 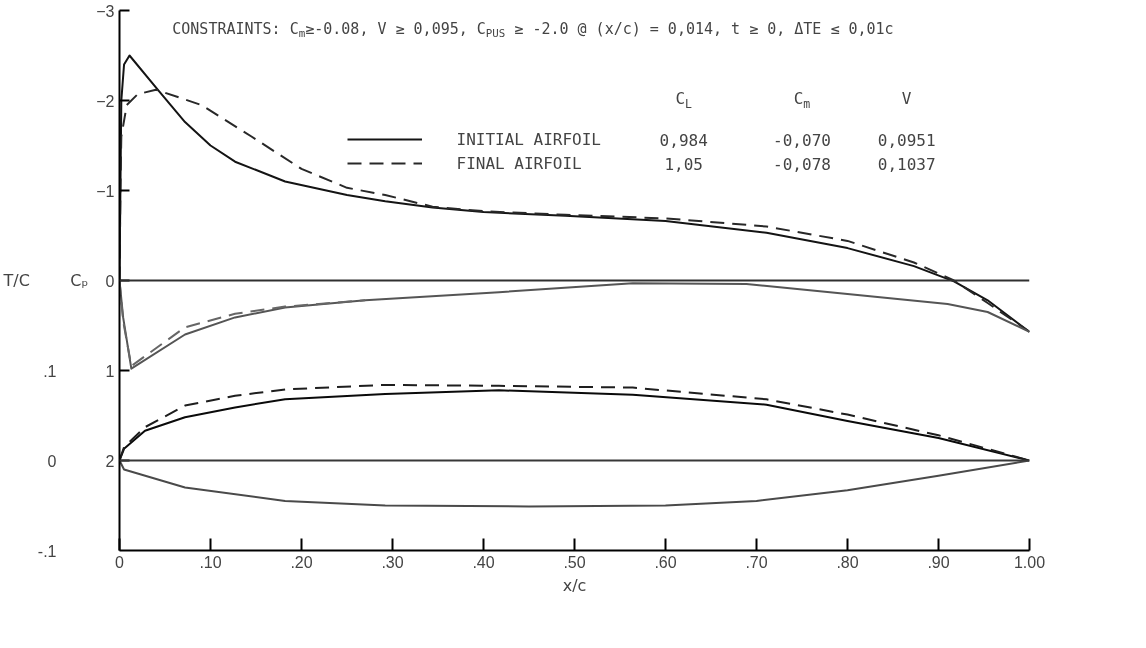 What do you see at coordinates (110, 461) in the screenshot?
I see `y-tick-label: 2` at bounding box center [110, 461].